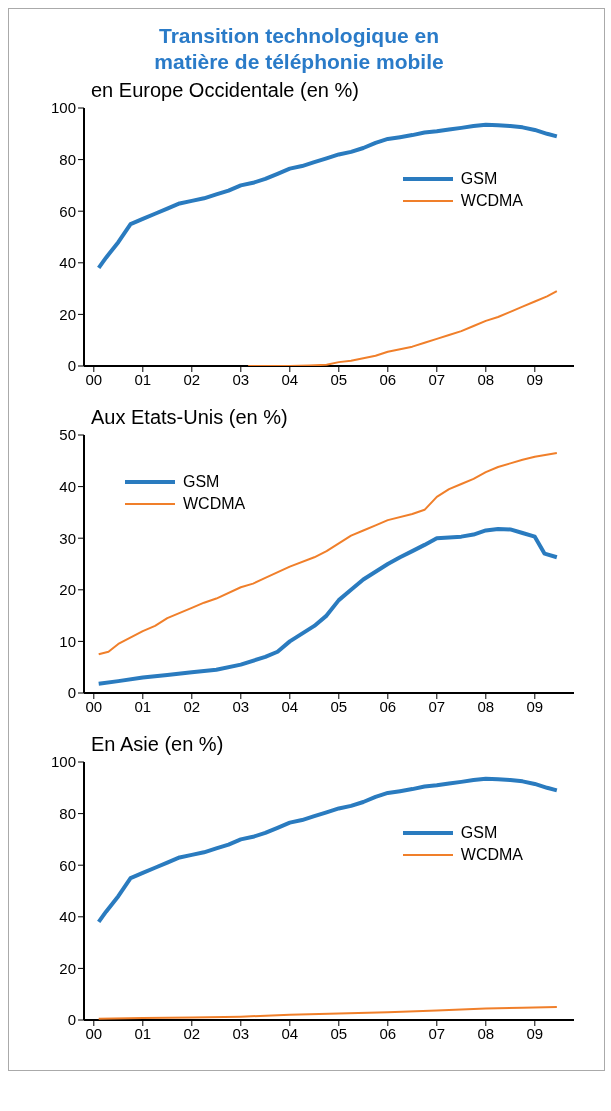 The image size is (611, 1111). What do you see at coordinates (225, 90) in the screenshot?
I see `chart-subtitle: en Europe Occidentale (en %)` at bounding box center [225, 90].